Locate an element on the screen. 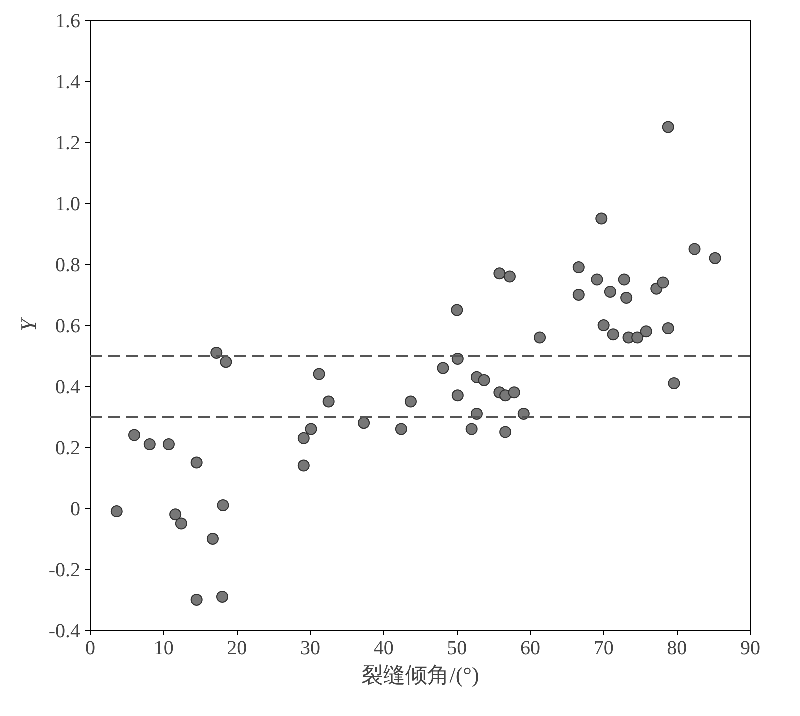 This screenshot has width=800, height=716. x-tick-label: 80 is located at coordinates (677, 649).